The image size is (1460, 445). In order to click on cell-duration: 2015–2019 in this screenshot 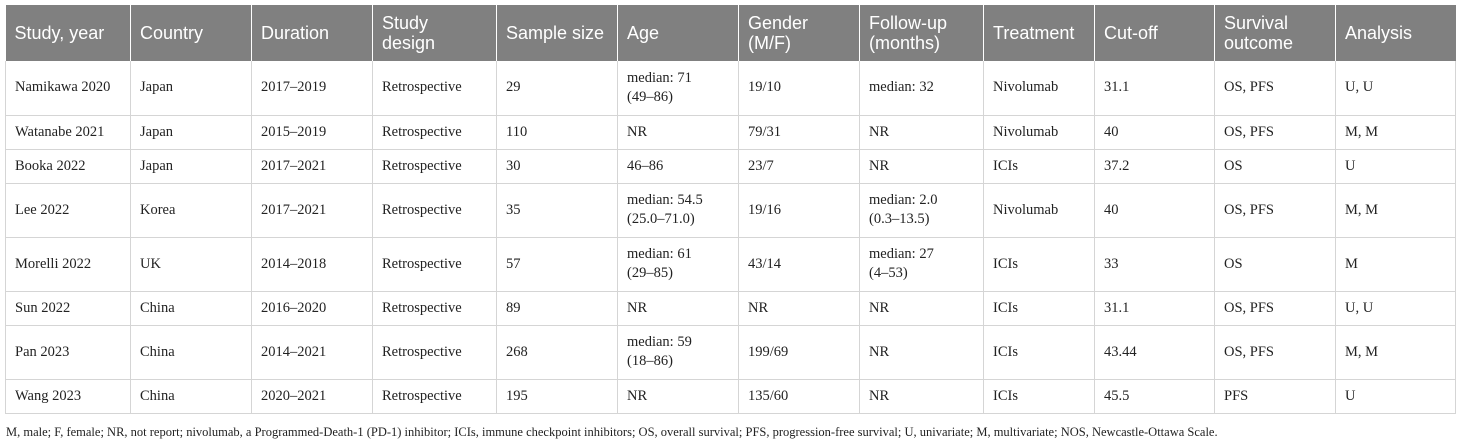, I will do `click(312, 132)`.